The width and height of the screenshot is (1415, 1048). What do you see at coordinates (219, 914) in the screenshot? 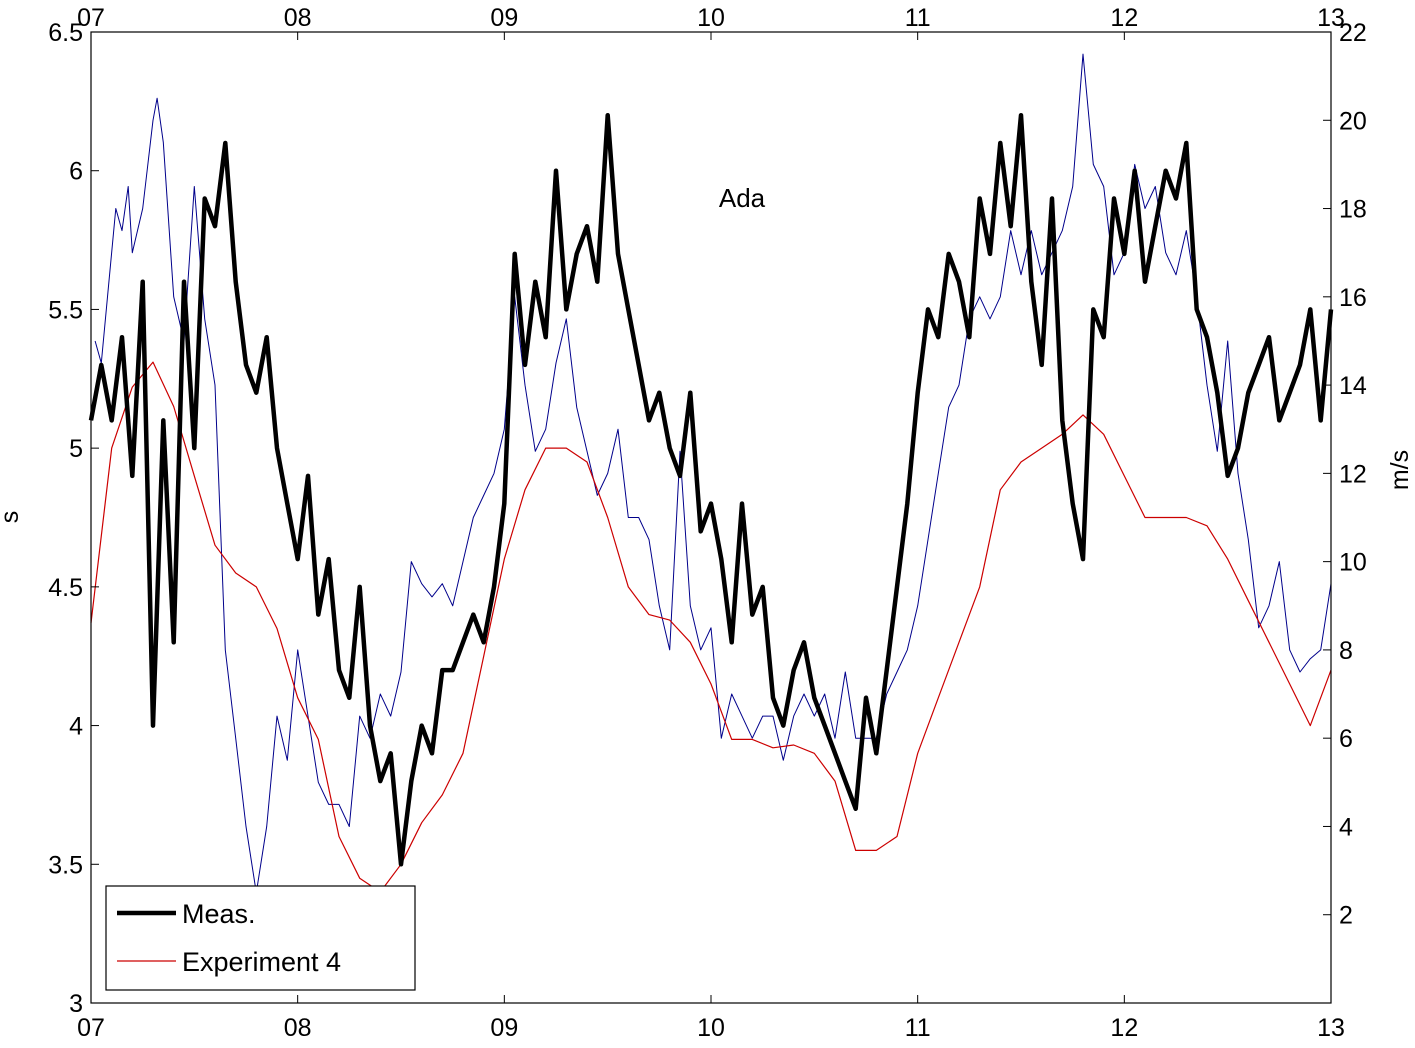
I see `legend-label-meas: Meas.` at bounding box center [219, 914].